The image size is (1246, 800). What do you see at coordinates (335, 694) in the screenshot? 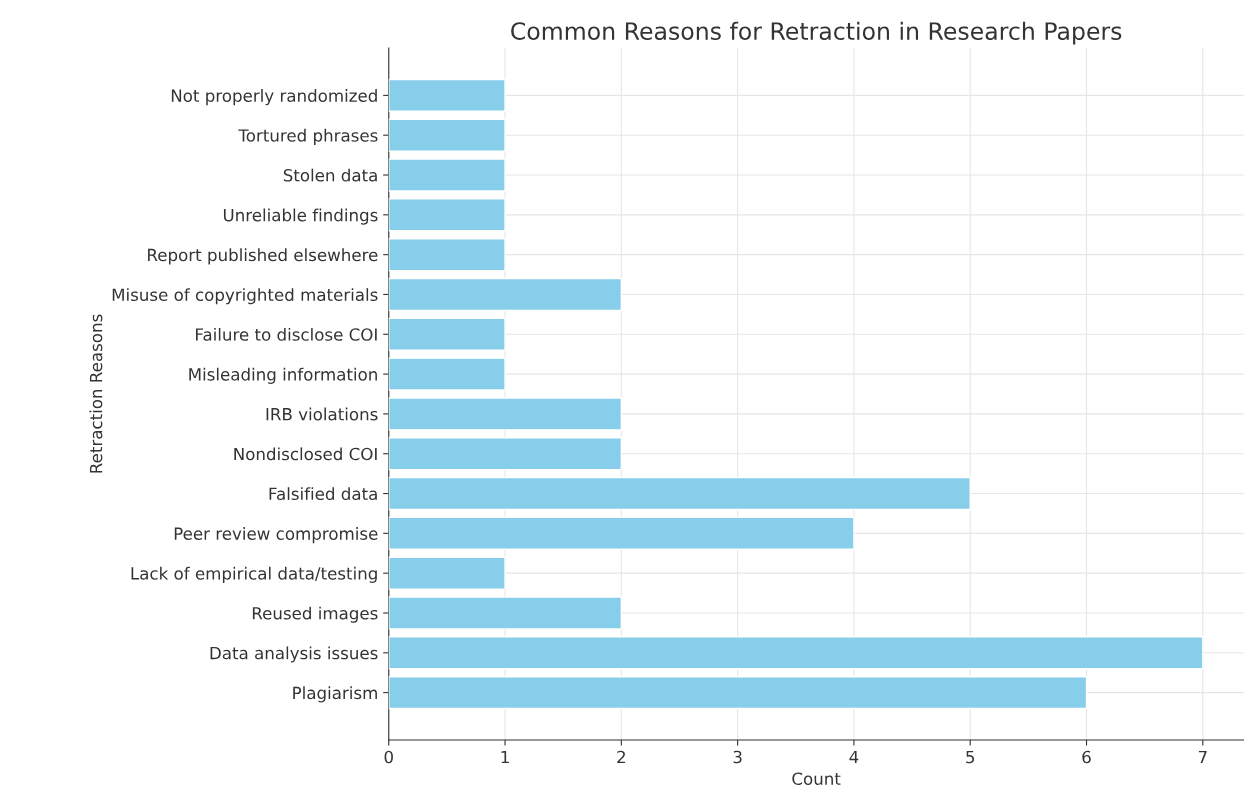
I see `y-tick-label: Plagiarism` at bounding box center [335, 694].